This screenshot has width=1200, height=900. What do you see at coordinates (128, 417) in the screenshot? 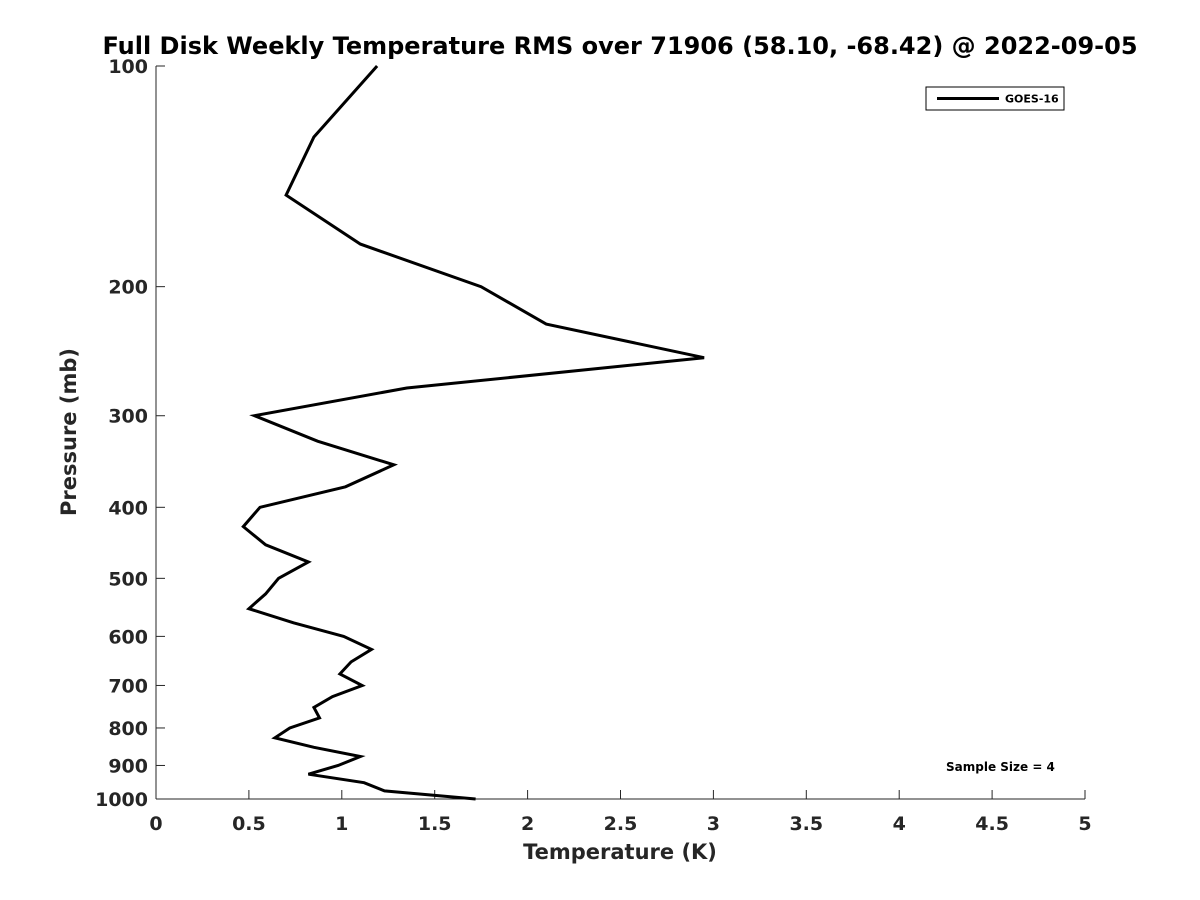
I see `y-tick-label: 300` at bounding box center [128, 417].